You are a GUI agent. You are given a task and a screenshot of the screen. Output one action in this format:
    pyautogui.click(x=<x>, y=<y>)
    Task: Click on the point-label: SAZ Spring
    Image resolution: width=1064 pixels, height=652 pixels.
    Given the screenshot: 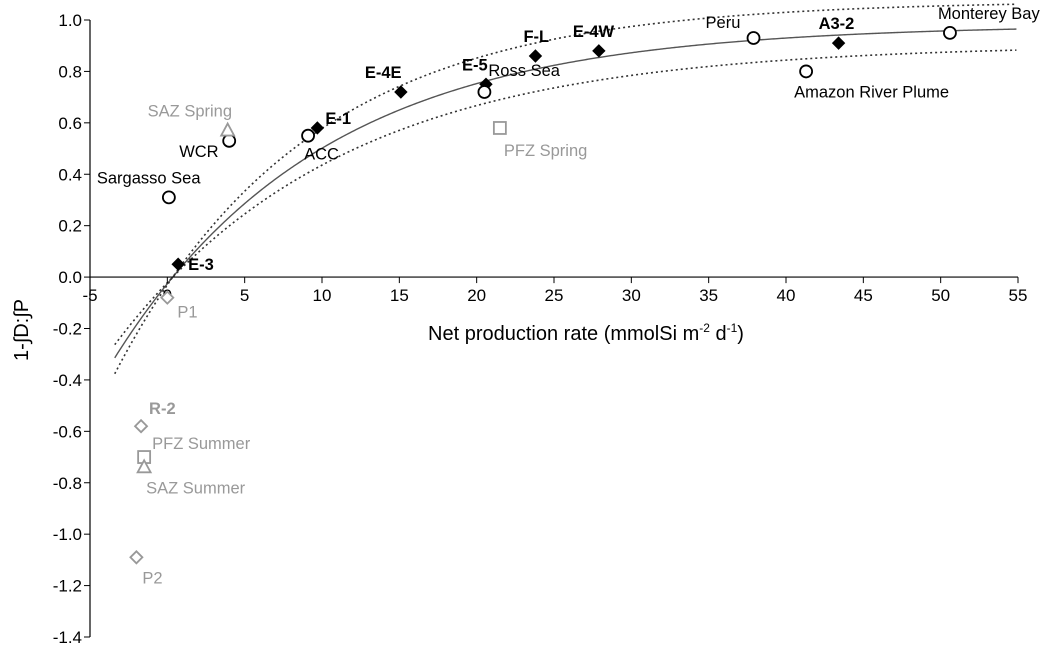 What is the action you would take?
    pyautogui.click(x=190, y=112)
    